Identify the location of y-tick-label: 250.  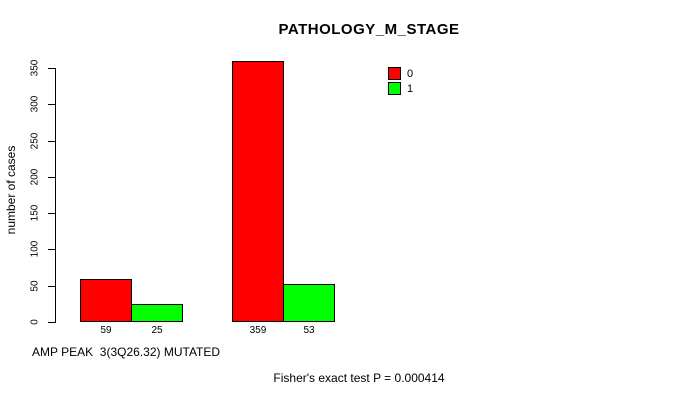
(35, 141).